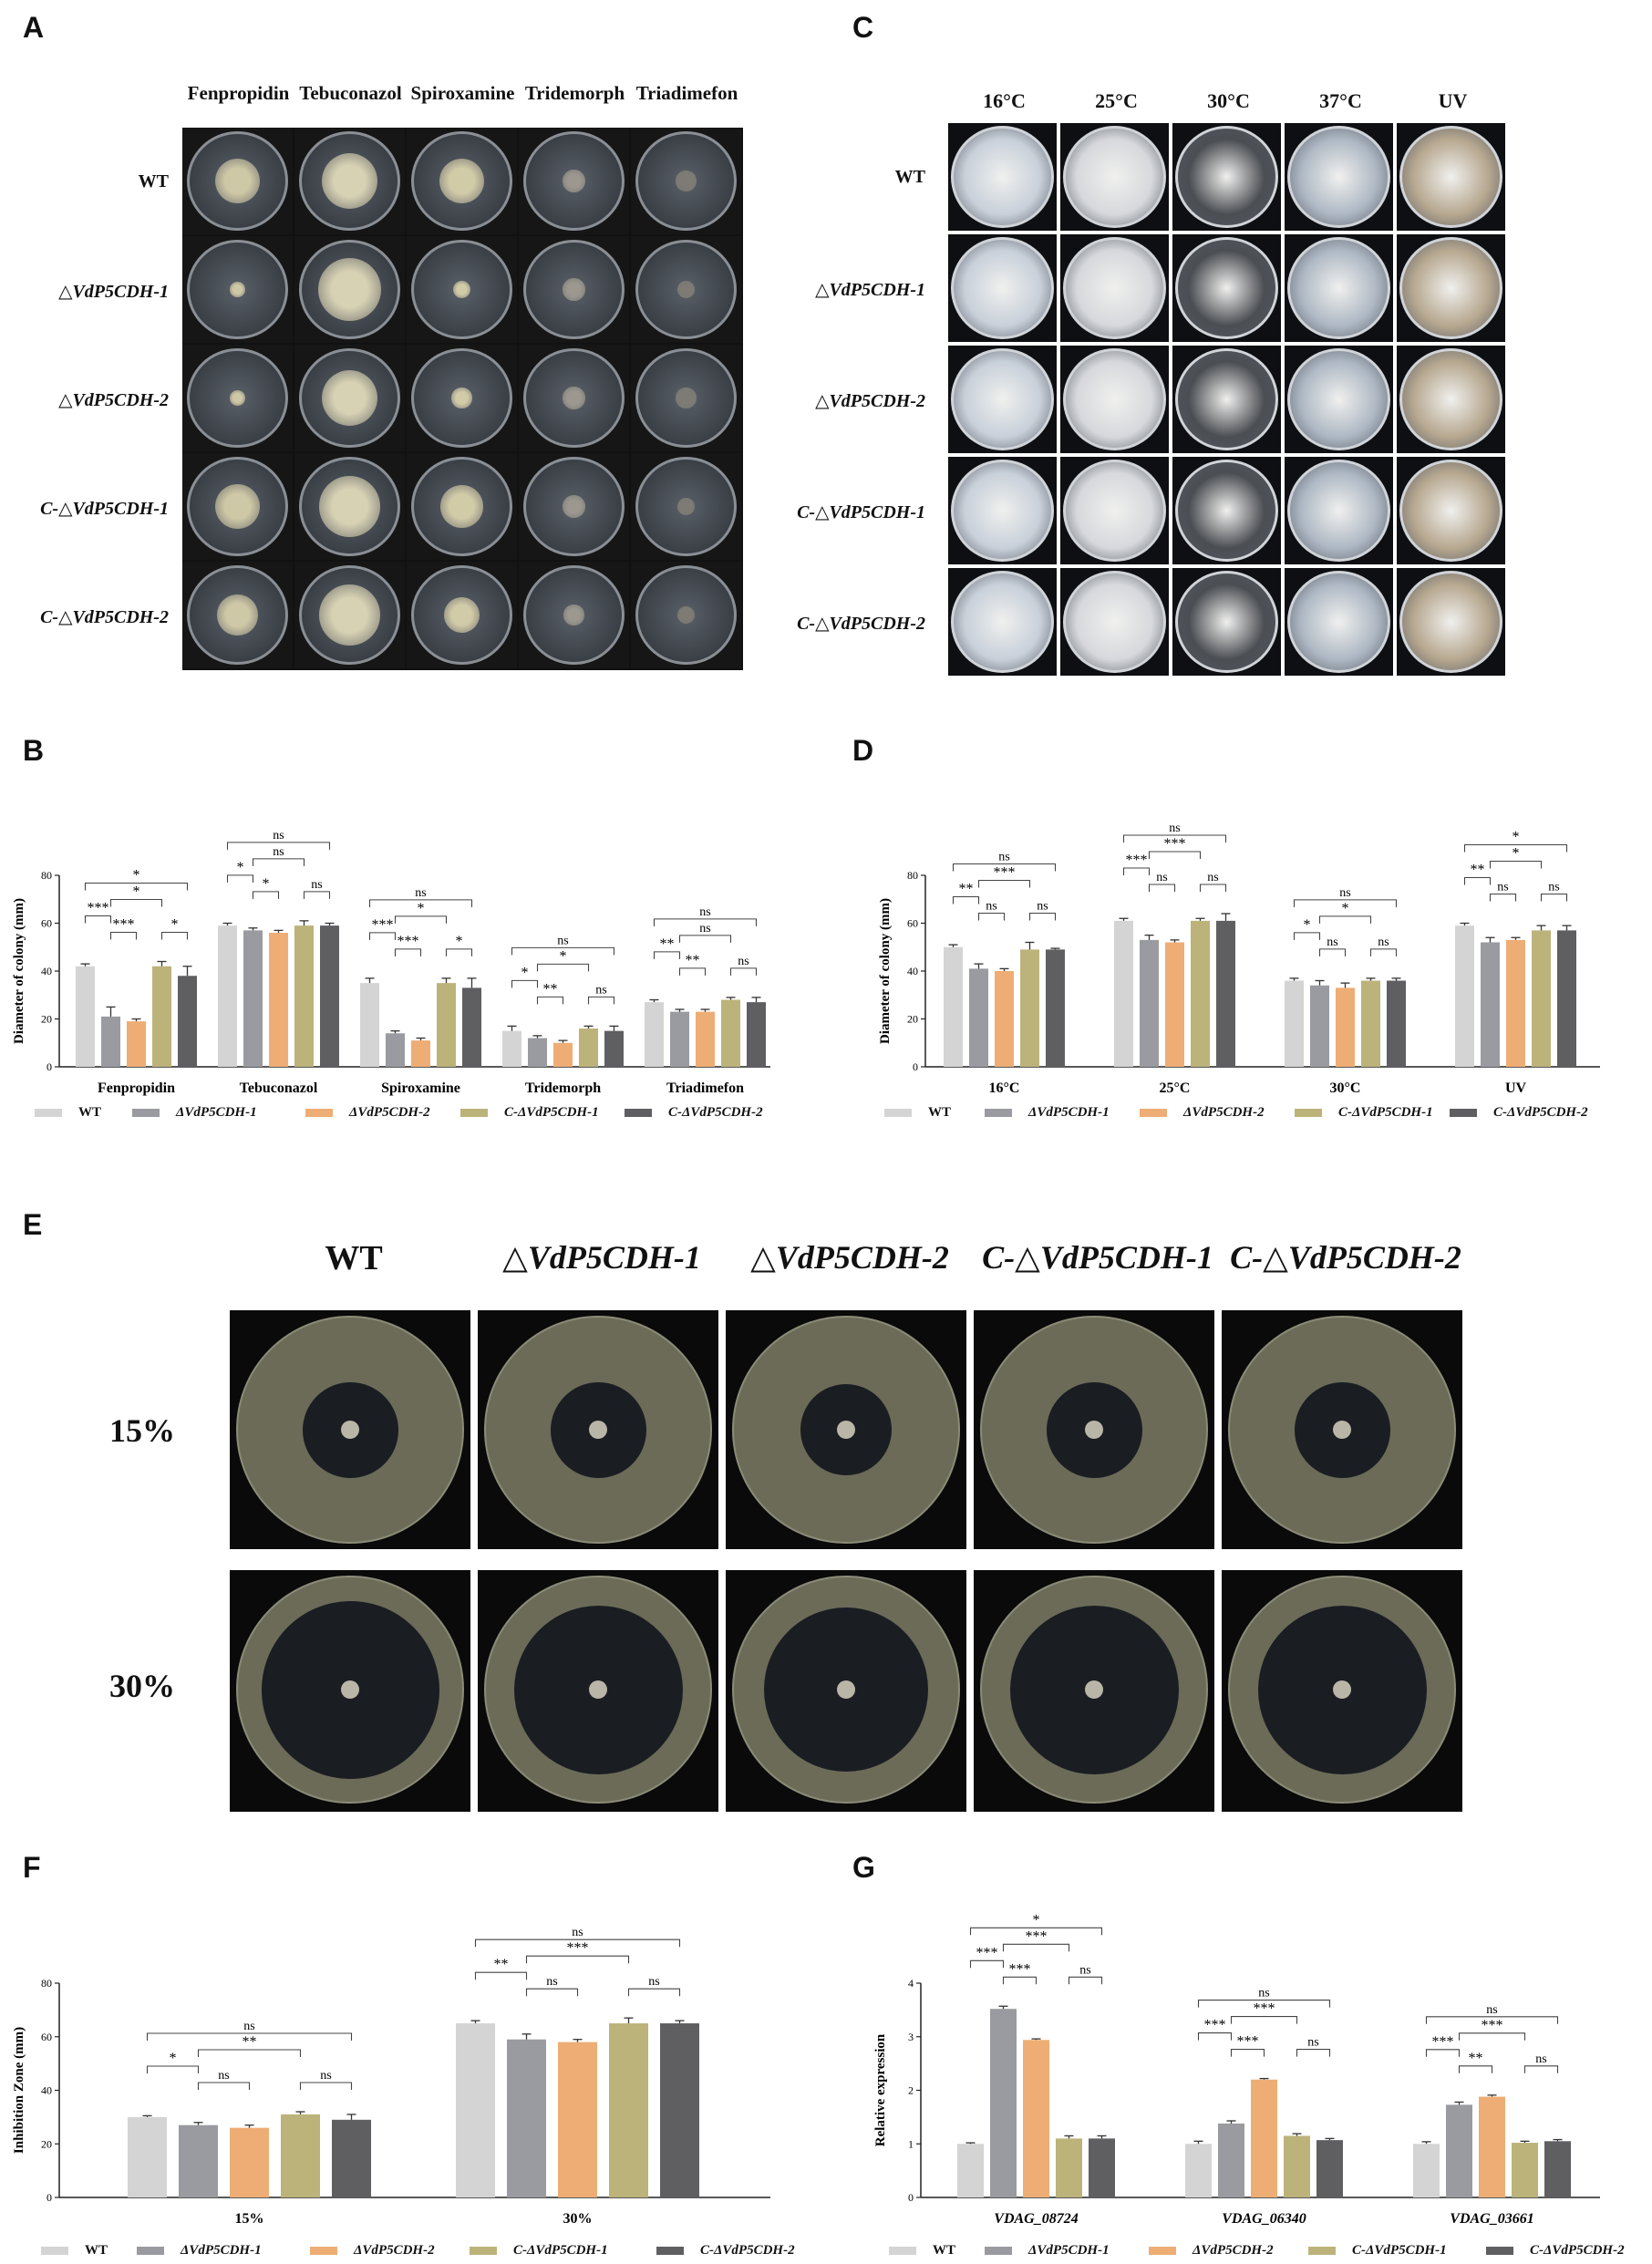  What do you see at coordinates (113, 400) in the screenshot?
I see `row-header-a-2: △VdP5CDH-2` at bounding box center [113, 400].